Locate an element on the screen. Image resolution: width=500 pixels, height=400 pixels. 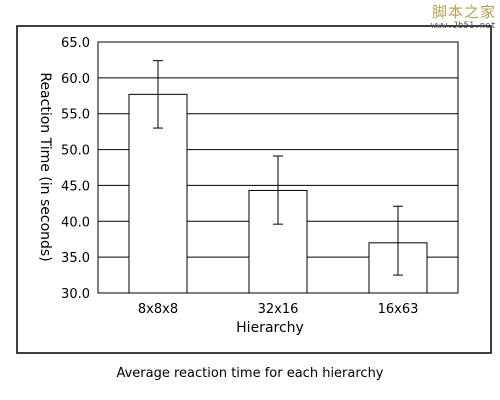
y-axis-label: Reaction Time (in seconds) is located at coordinates (45, 166).